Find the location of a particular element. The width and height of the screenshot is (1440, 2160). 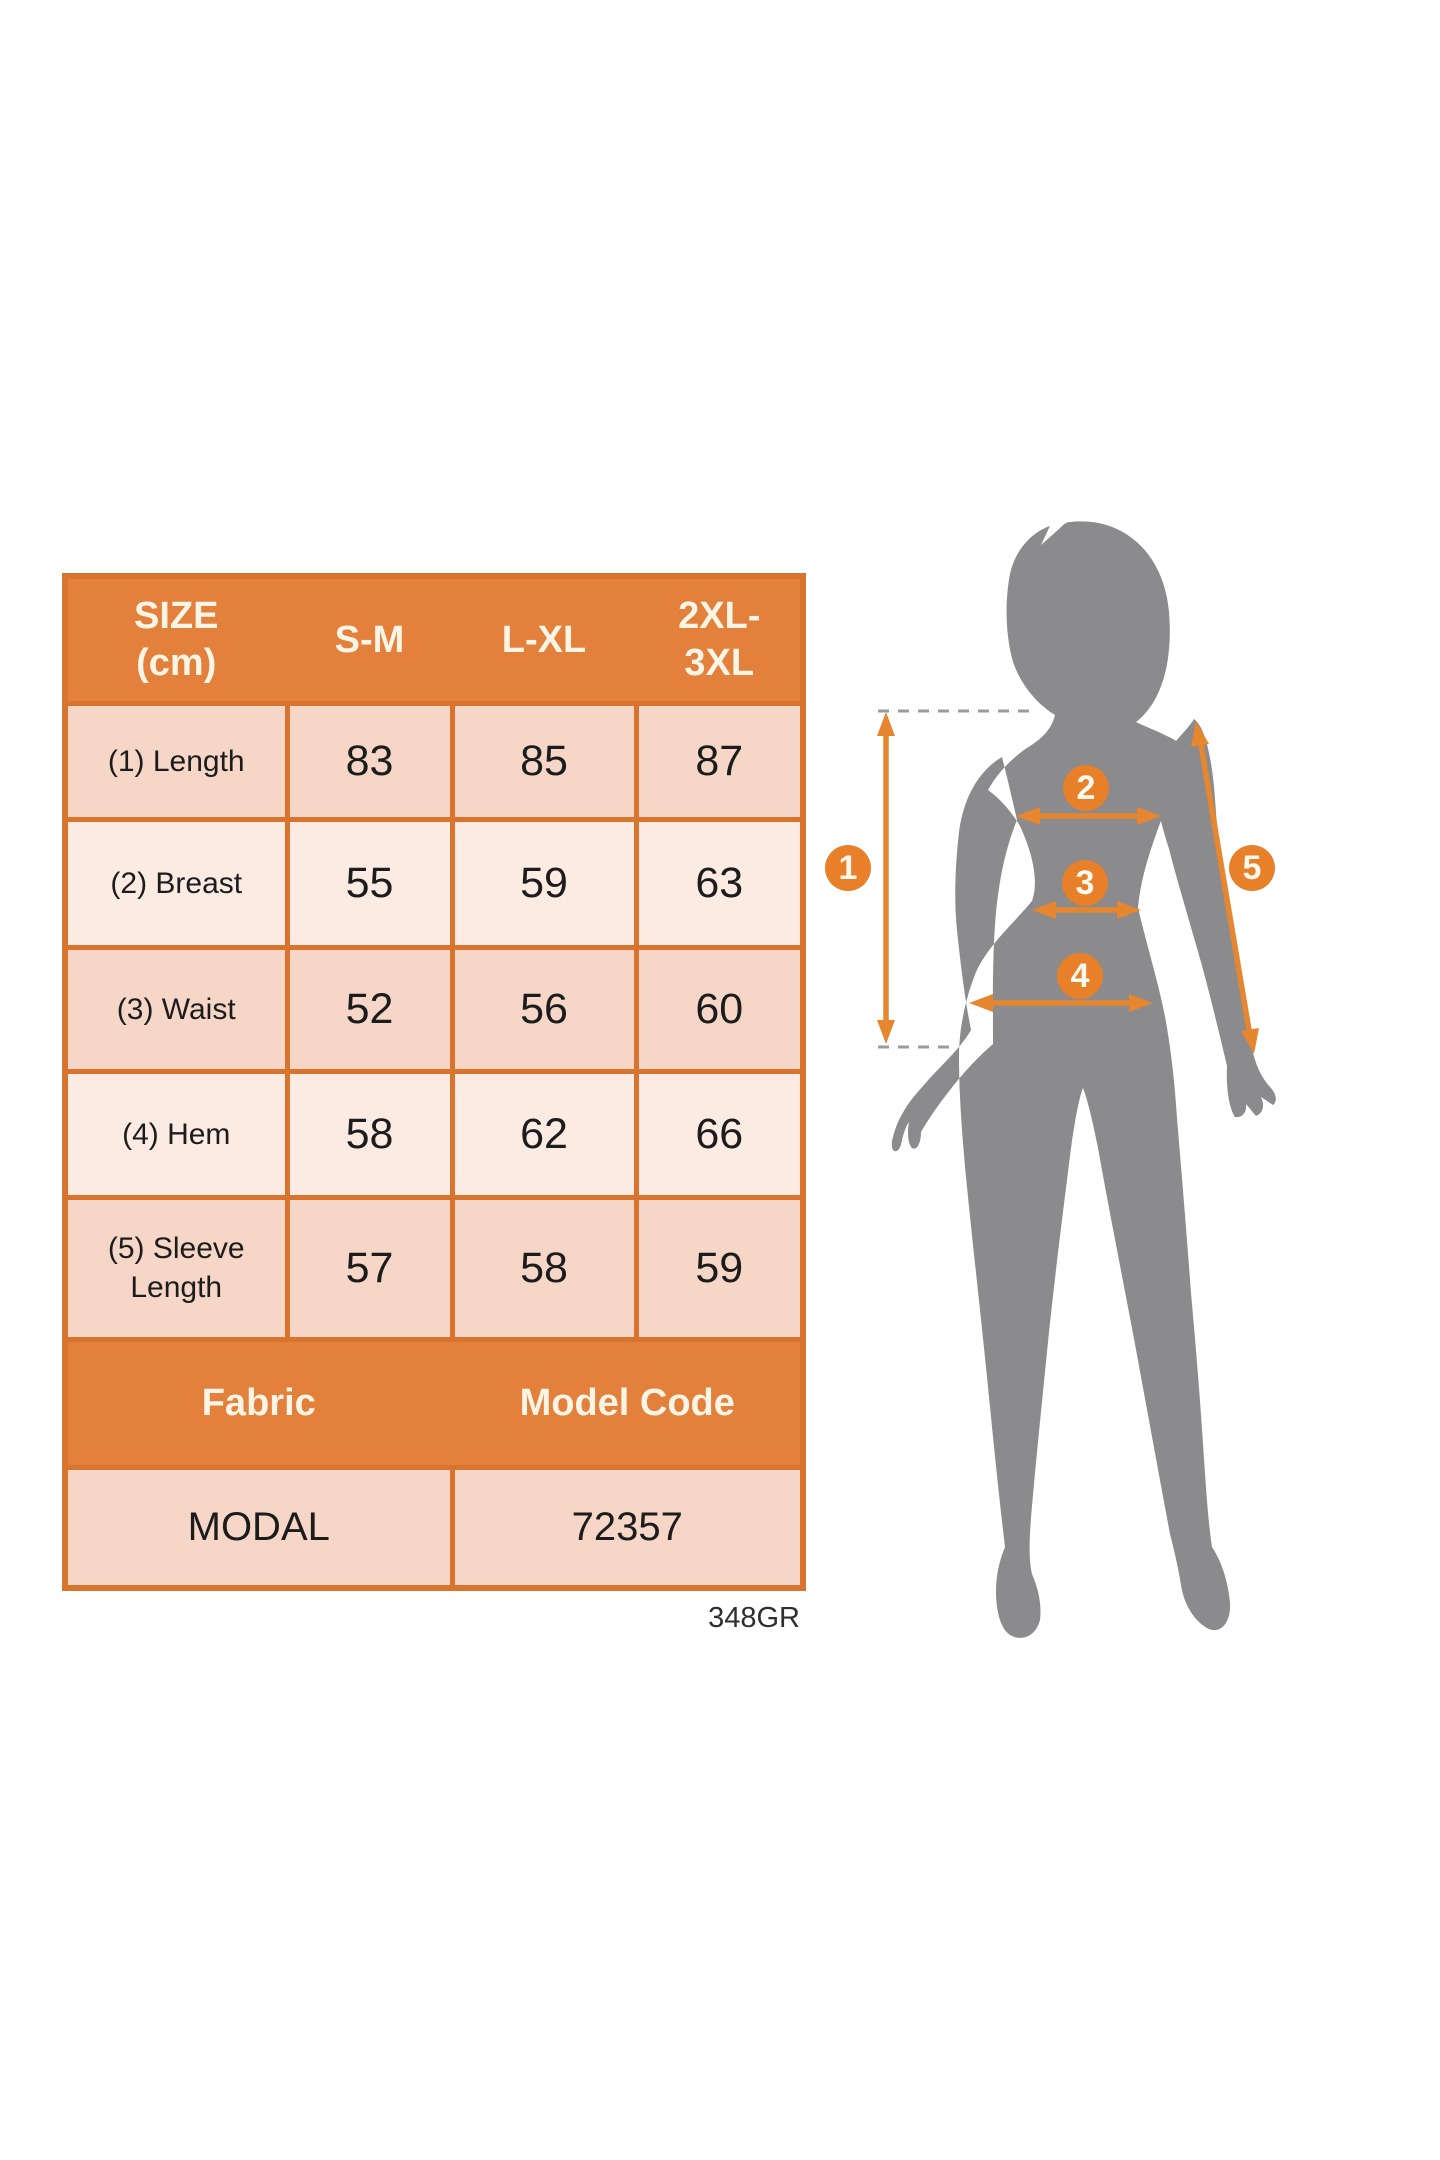

row-label-hem: (4) Hem is located at coordinates (176, 1134).